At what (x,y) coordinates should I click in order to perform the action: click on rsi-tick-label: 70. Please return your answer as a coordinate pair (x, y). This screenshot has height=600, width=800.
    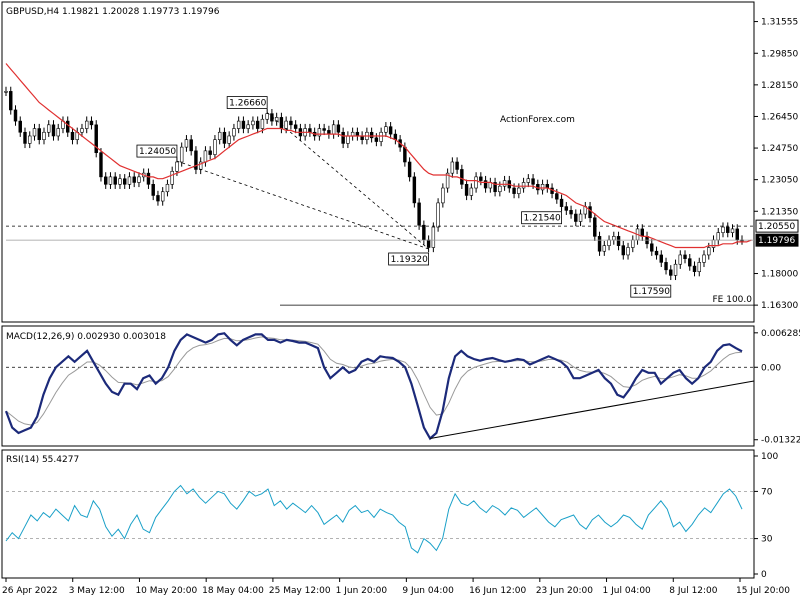
    Looking at the image, I should click on (767, 492).